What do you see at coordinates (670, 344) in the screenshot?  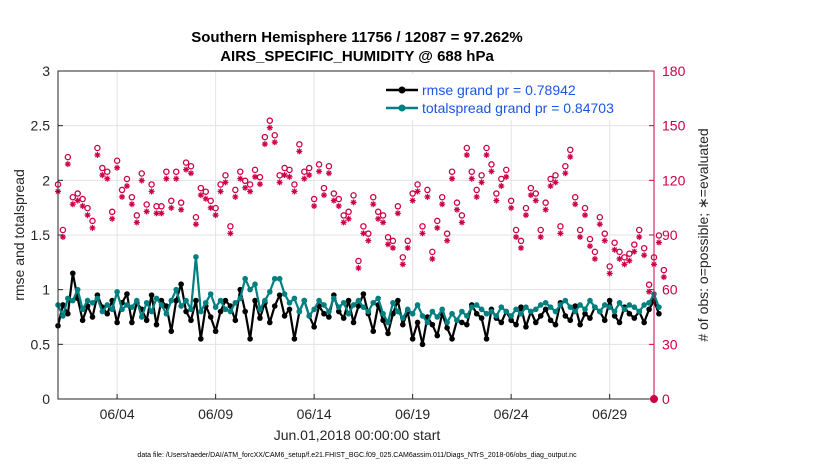 I see `y2-tick-label: 30` at bounding box center [670, 344].